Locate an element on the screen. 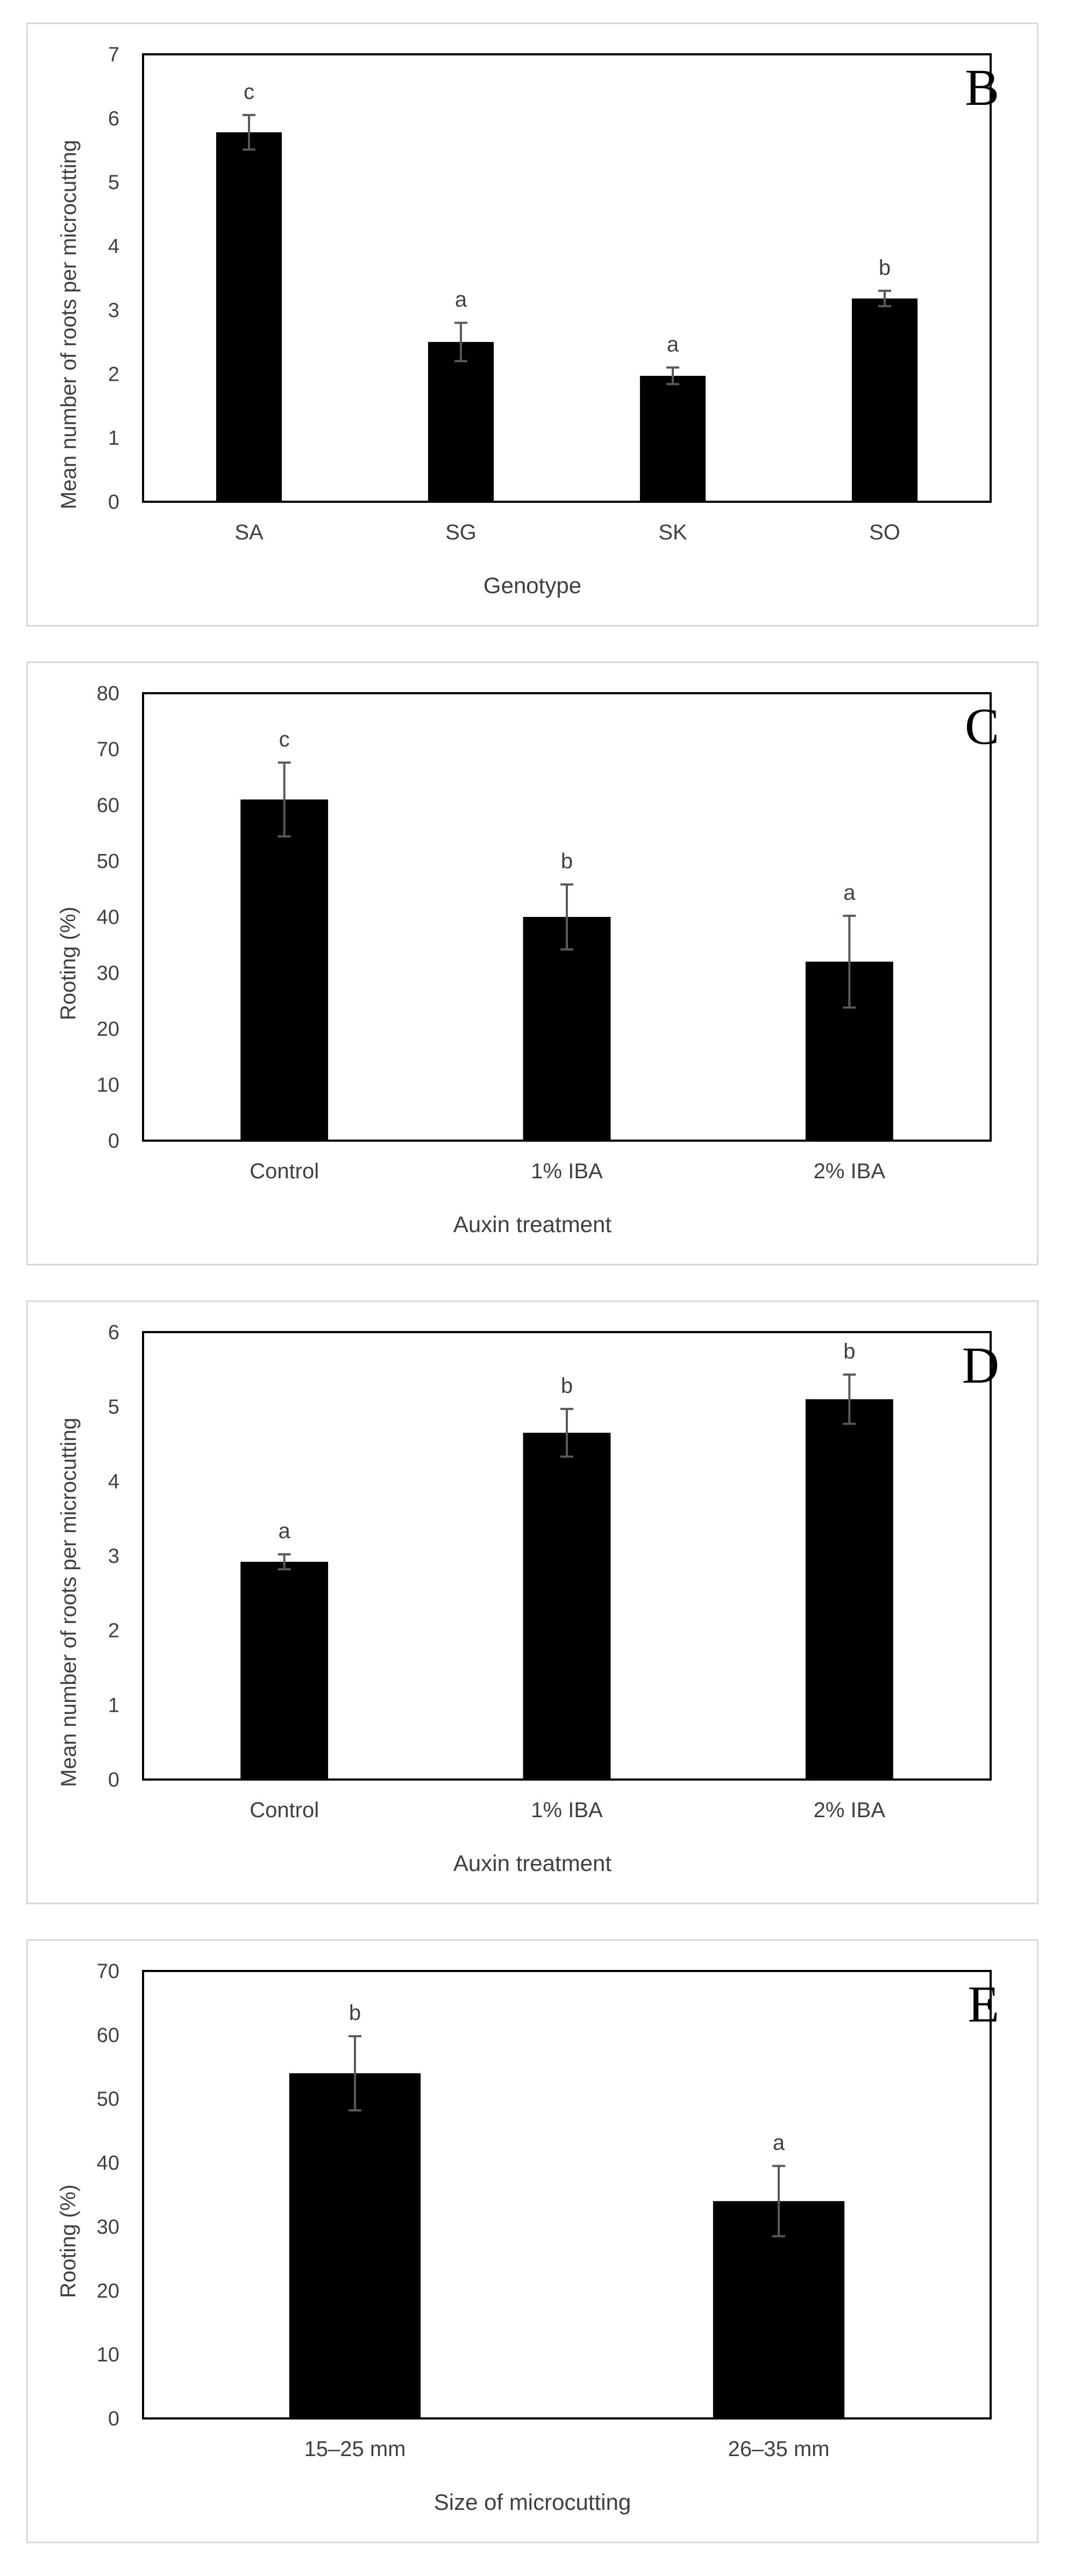 The height and width of the screenshot is (2576, 1067). x-tick-label: SG is located at coordinates (460, 532).